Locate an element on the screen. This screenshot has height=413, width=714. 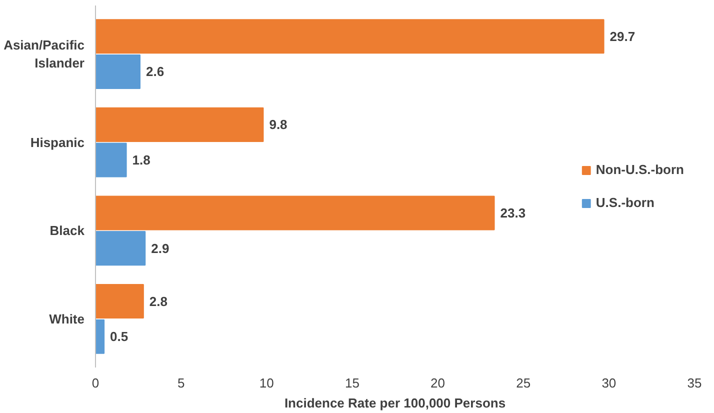
y-tick-label: White is located at coordinates (67, 318).